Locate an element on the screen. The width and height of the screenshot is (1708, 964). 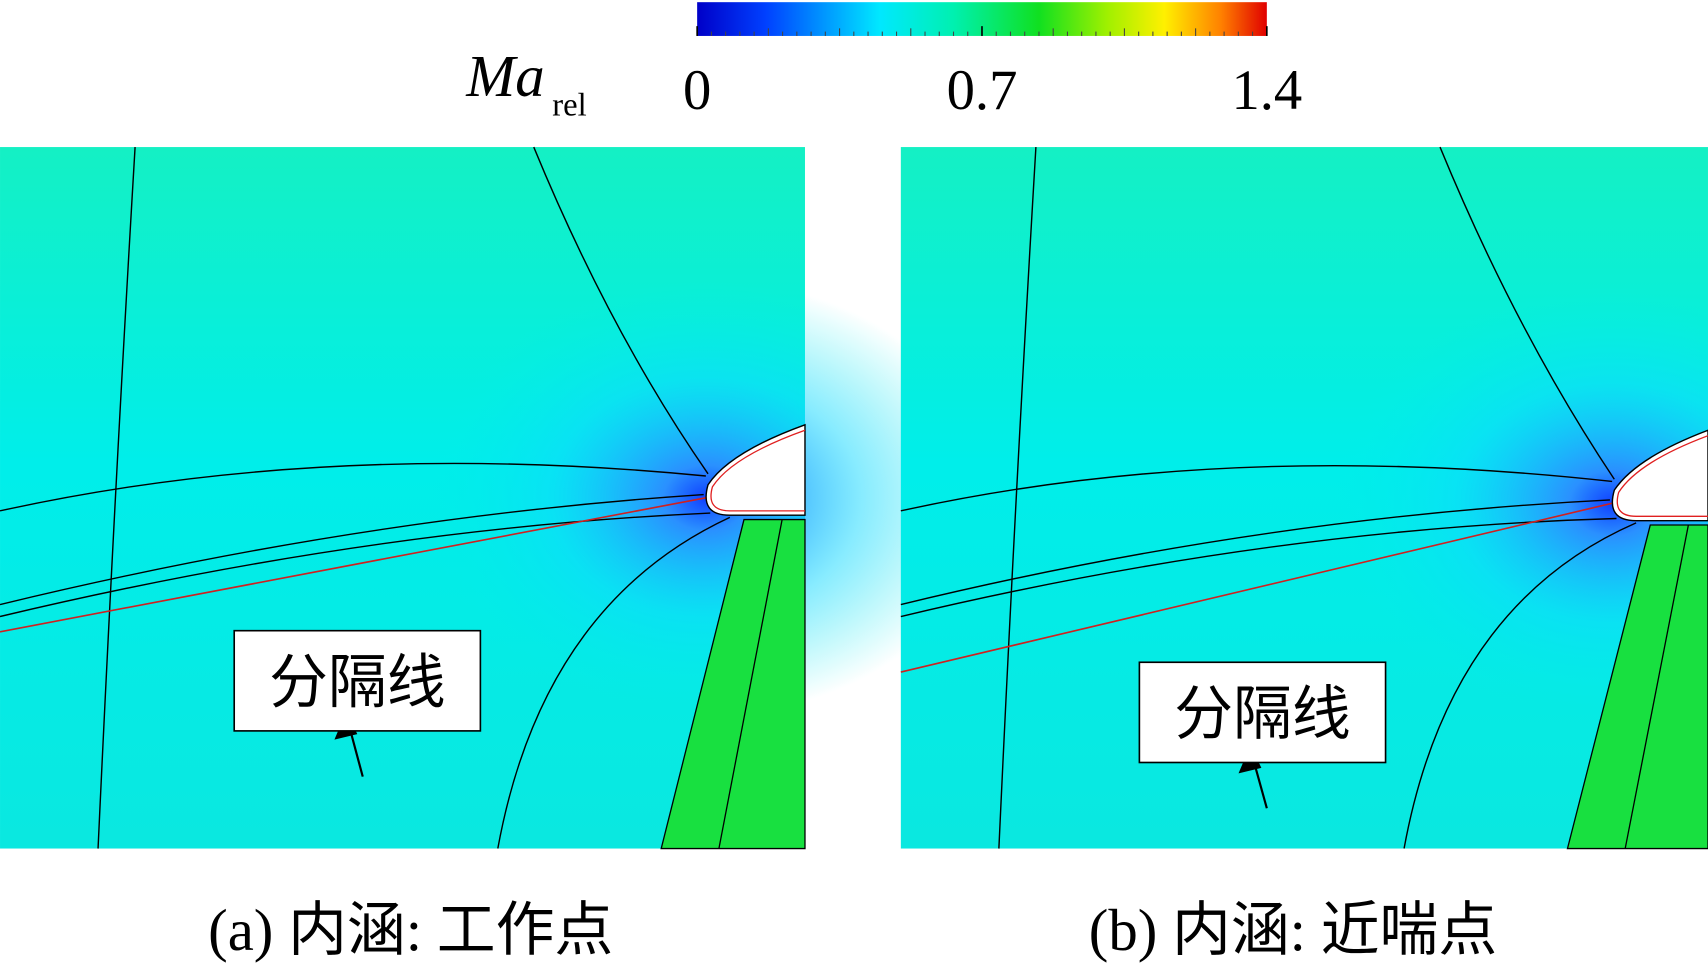
green-region is located at coordinates (733, 684).